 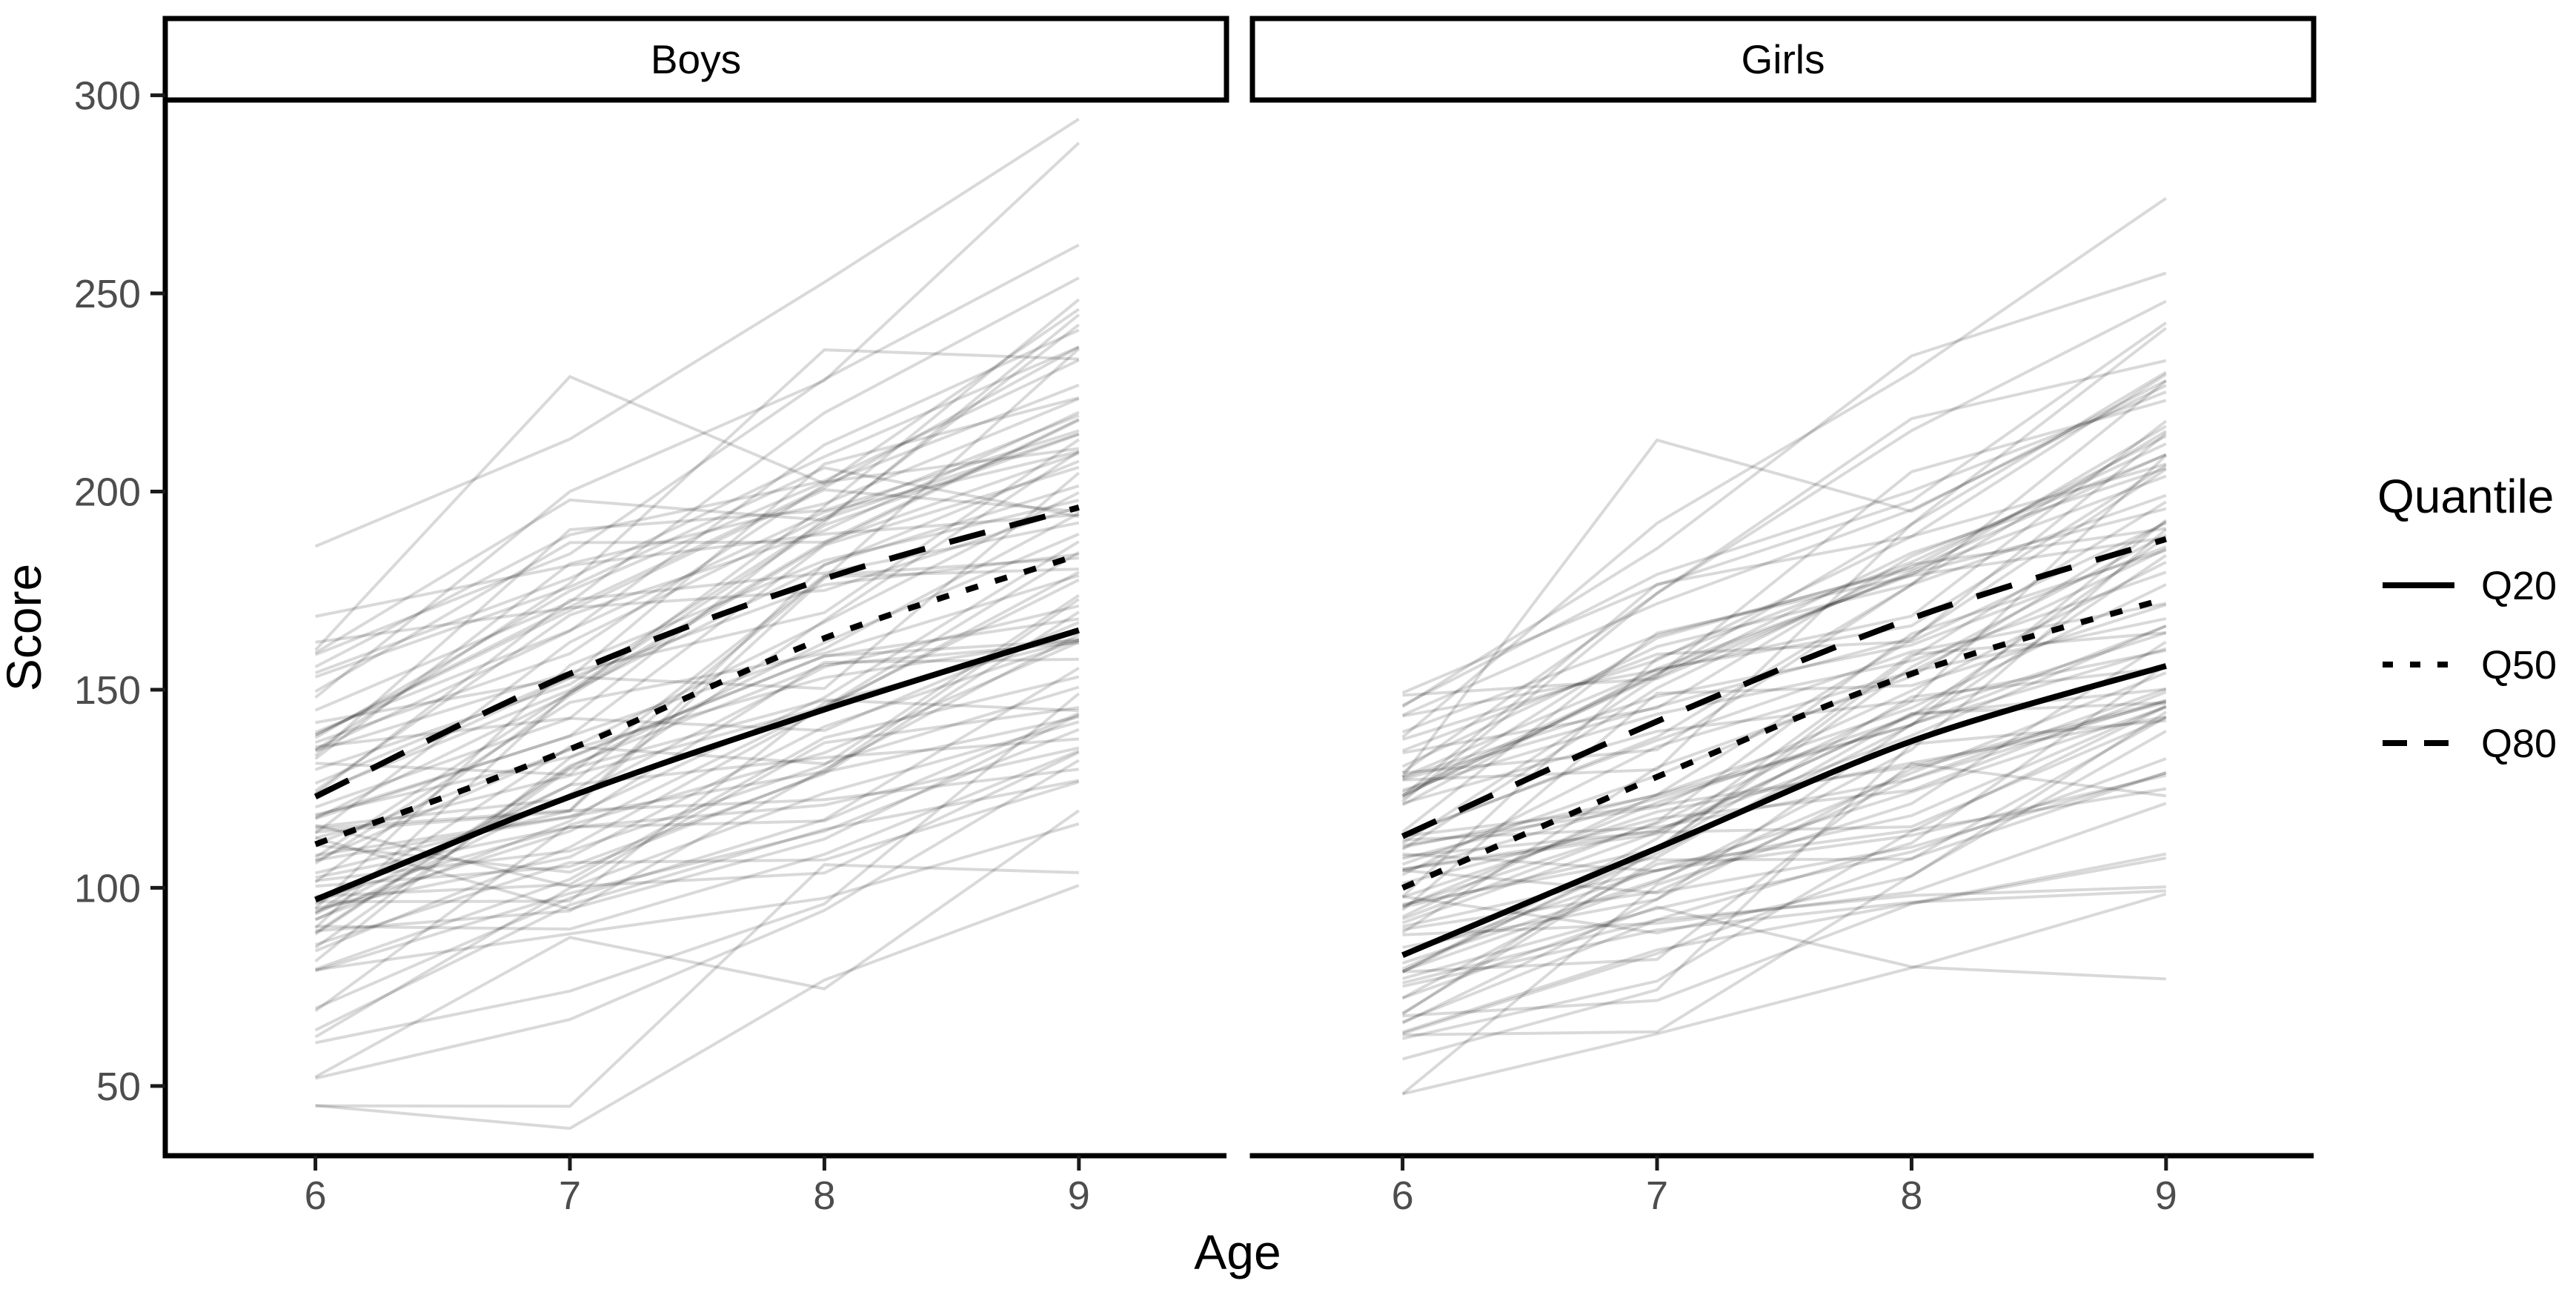 What do you see at coordinates (1403, 1196) in the screenshot?
I see `x-tick-label: 6` at bounding box center [1403, 1196].